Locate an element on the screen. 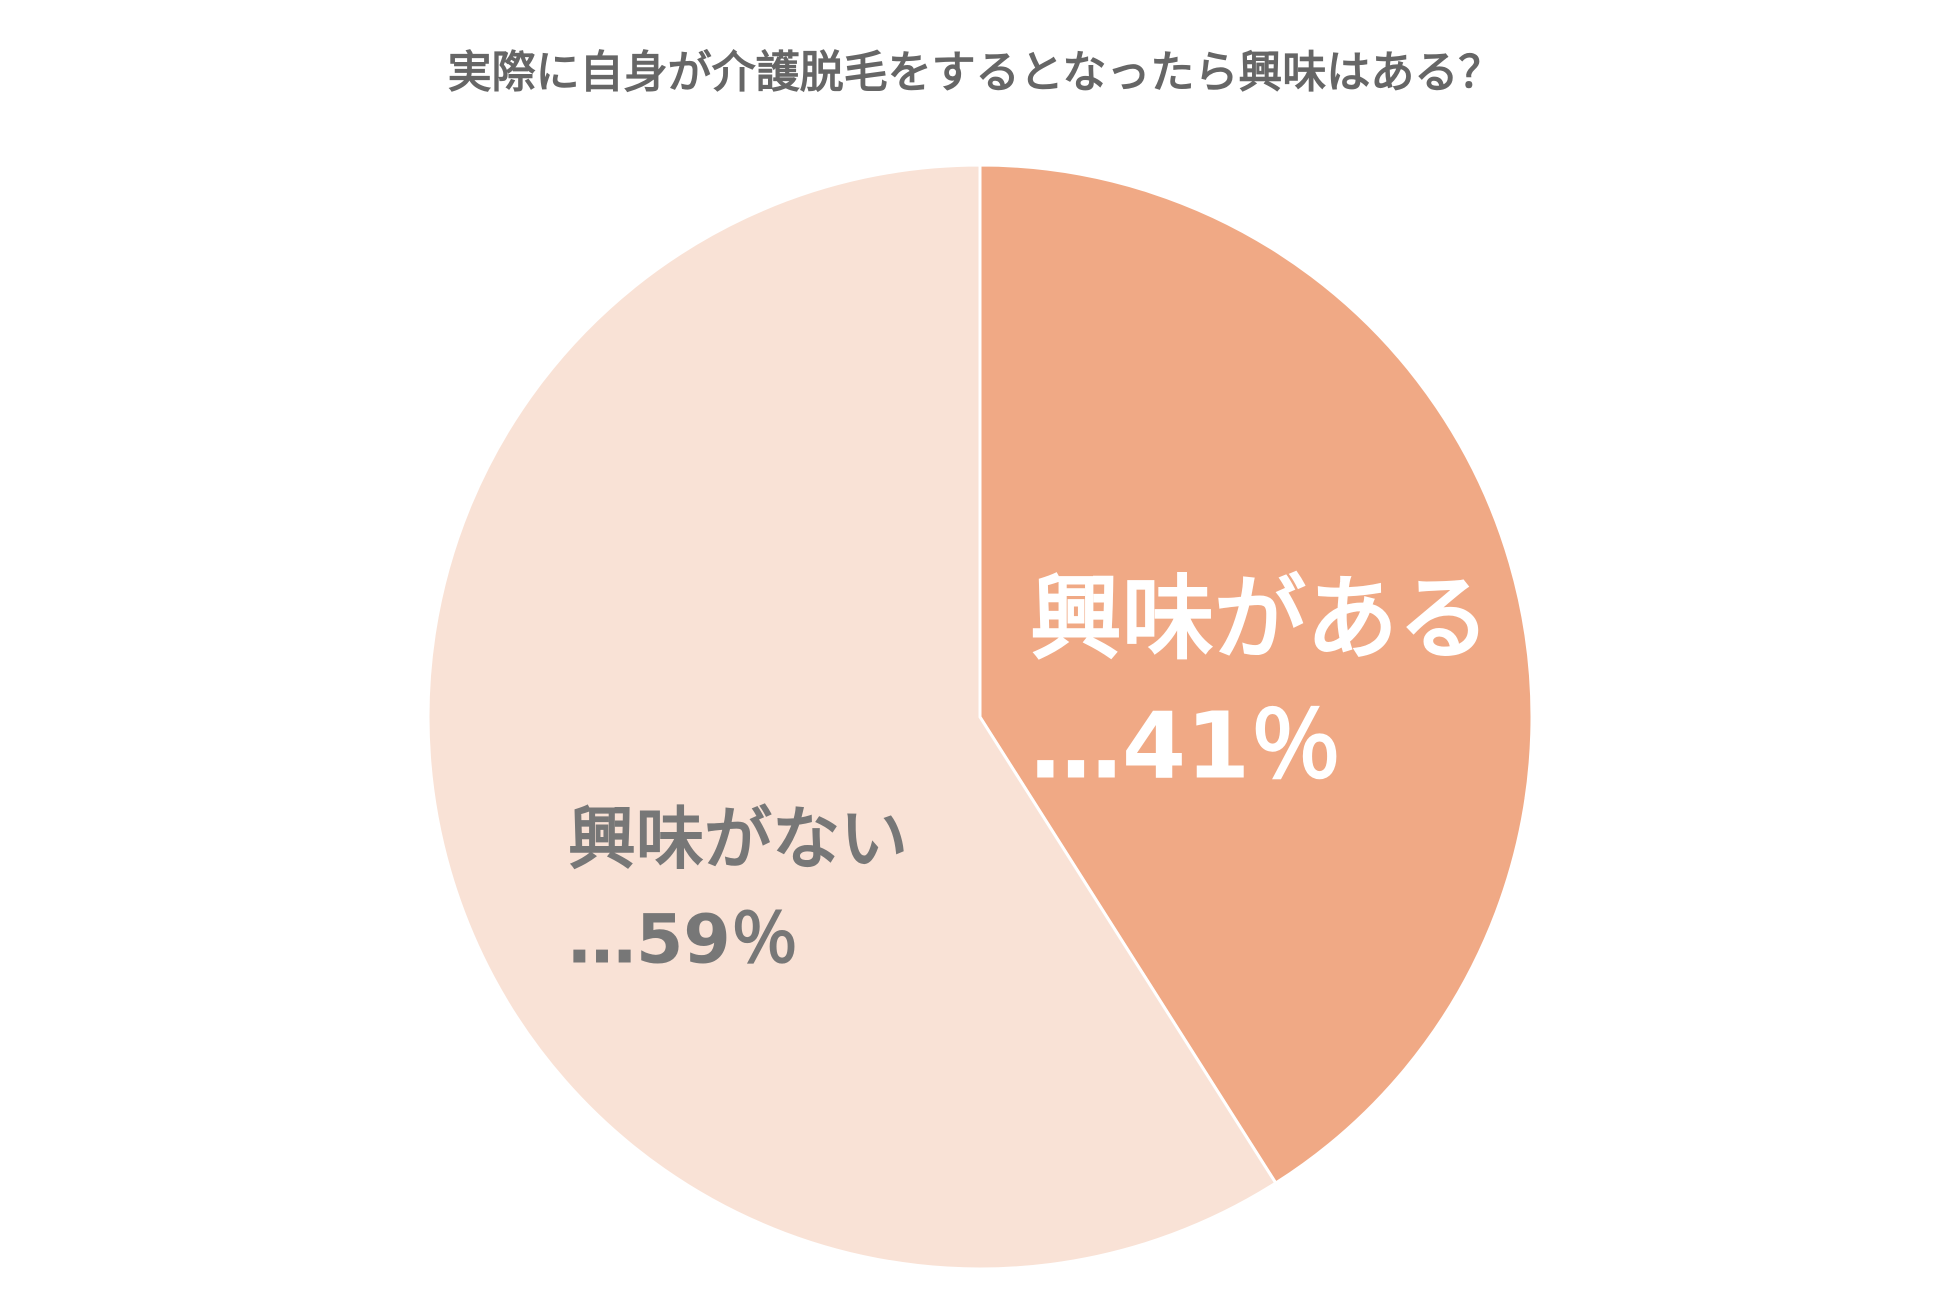 This screenshot has height=1300, width=1950. slice-label: 興味がない is located at coordinates (738, 840).